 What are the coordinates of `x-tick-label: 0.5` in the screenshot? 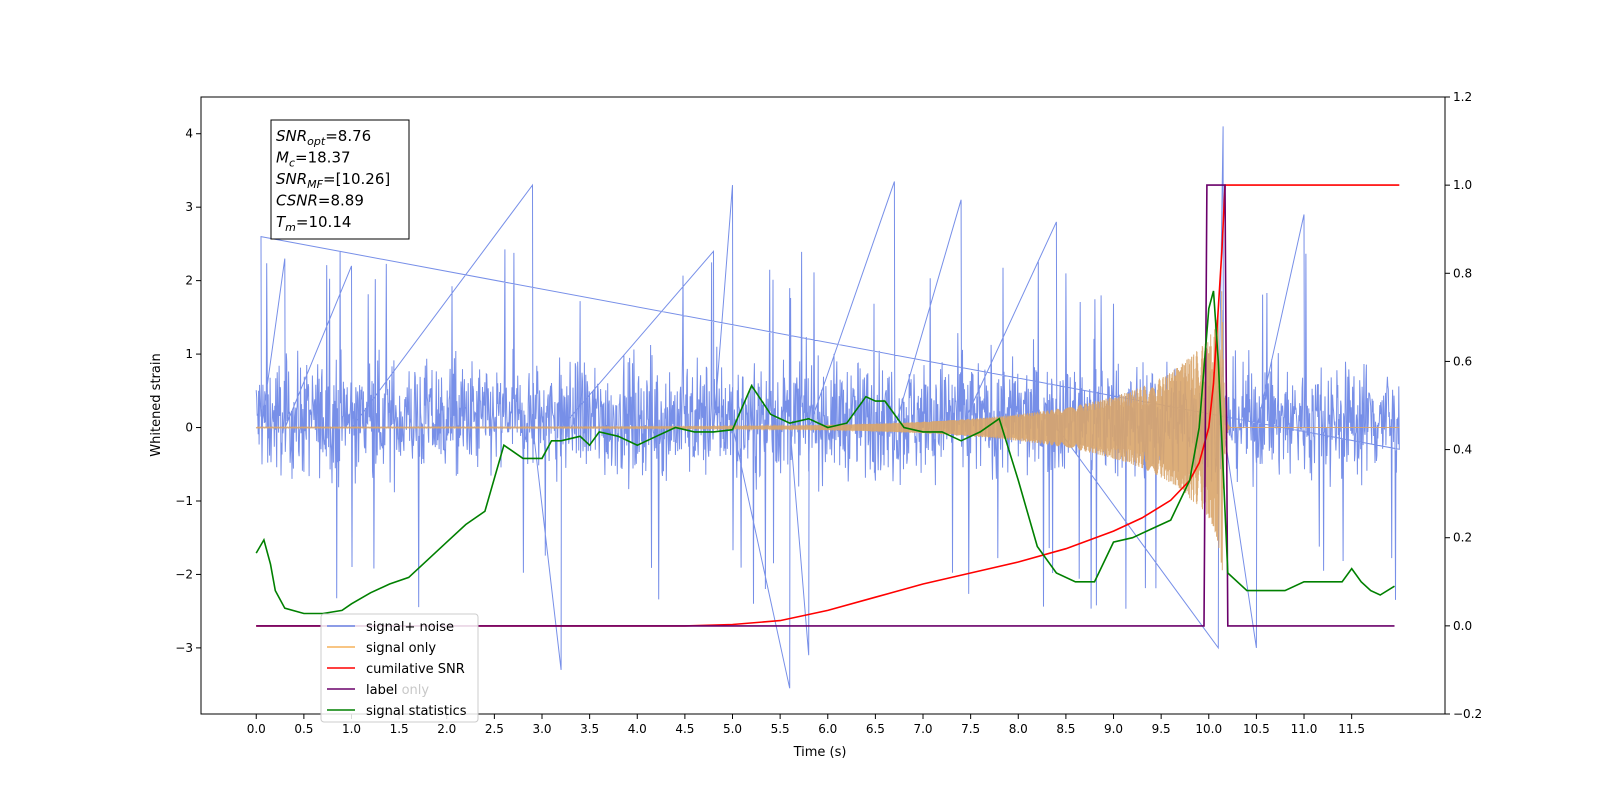 It's located at (303, 729).